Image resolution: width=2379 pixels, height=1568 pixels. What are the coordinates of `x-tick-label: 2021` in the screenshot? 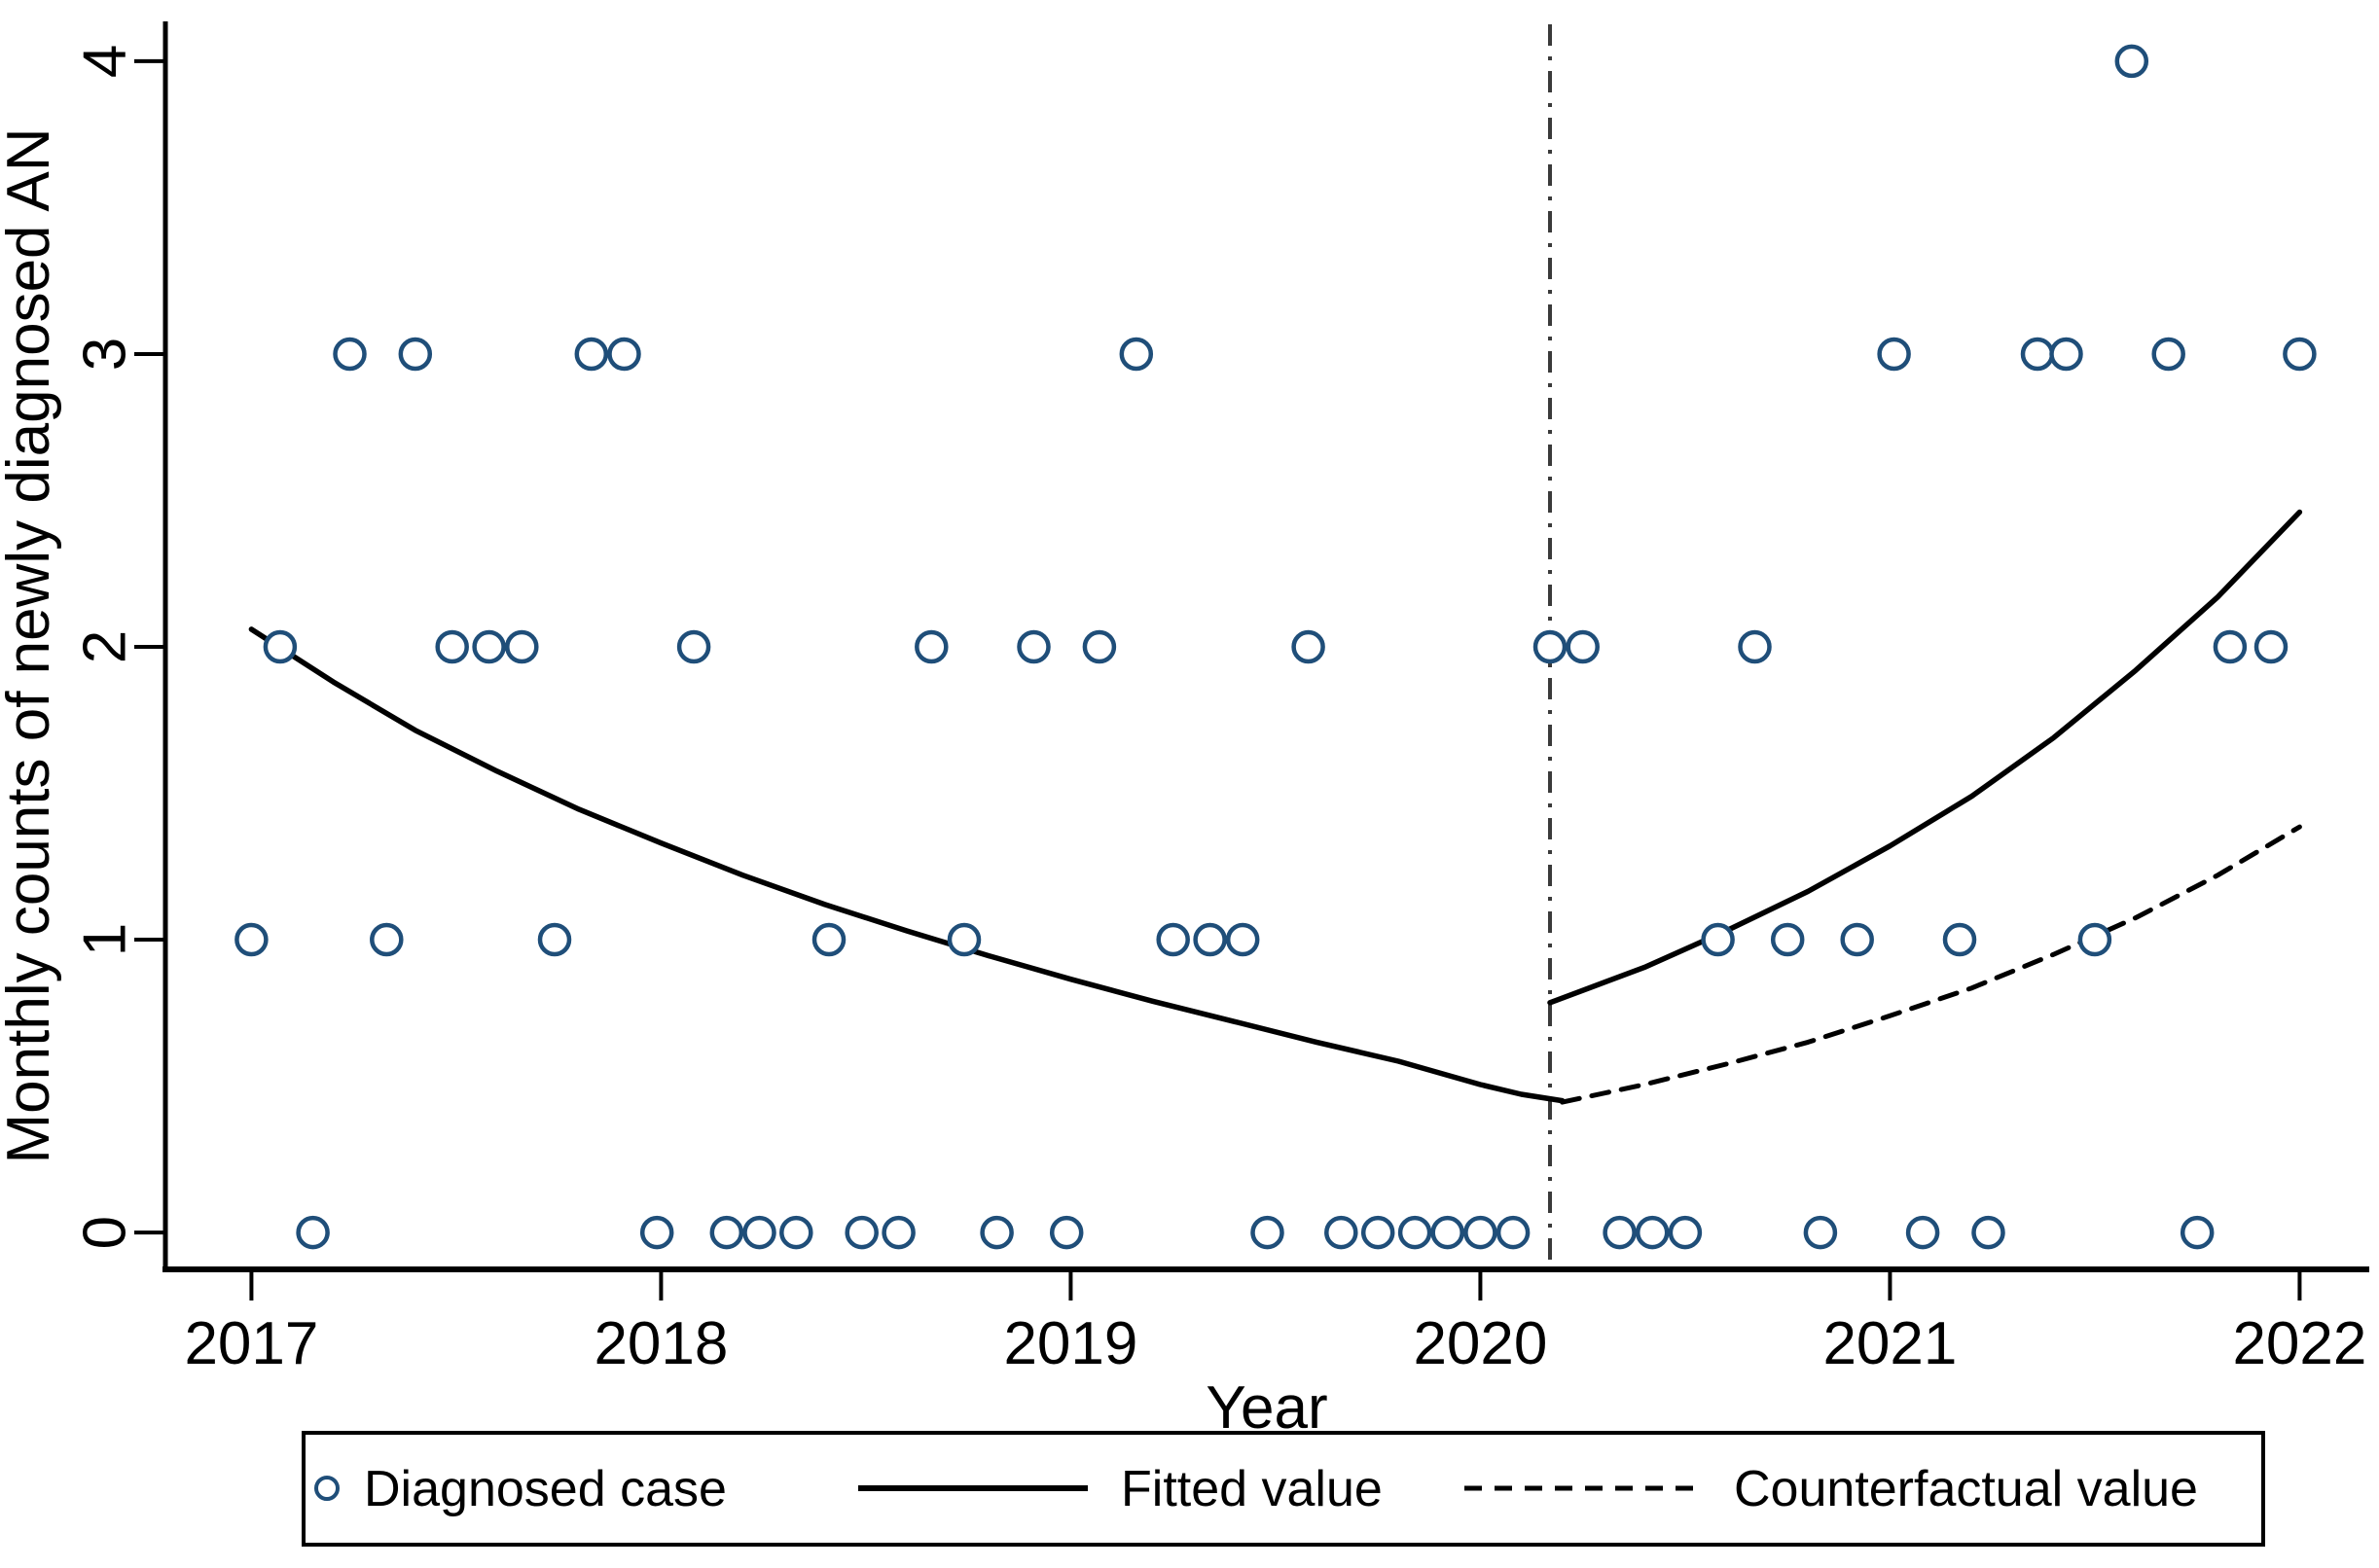 It's located at (1889, 1343).